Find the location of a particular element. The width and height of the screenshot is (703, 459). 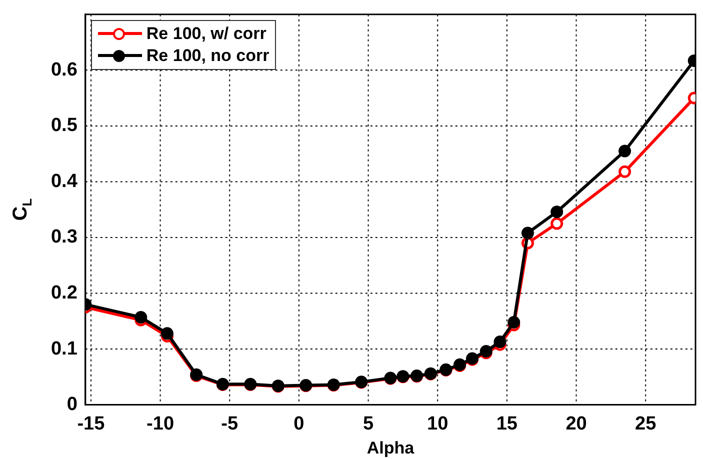

x-tick-label: 10 is located at coordinates (437, 423).